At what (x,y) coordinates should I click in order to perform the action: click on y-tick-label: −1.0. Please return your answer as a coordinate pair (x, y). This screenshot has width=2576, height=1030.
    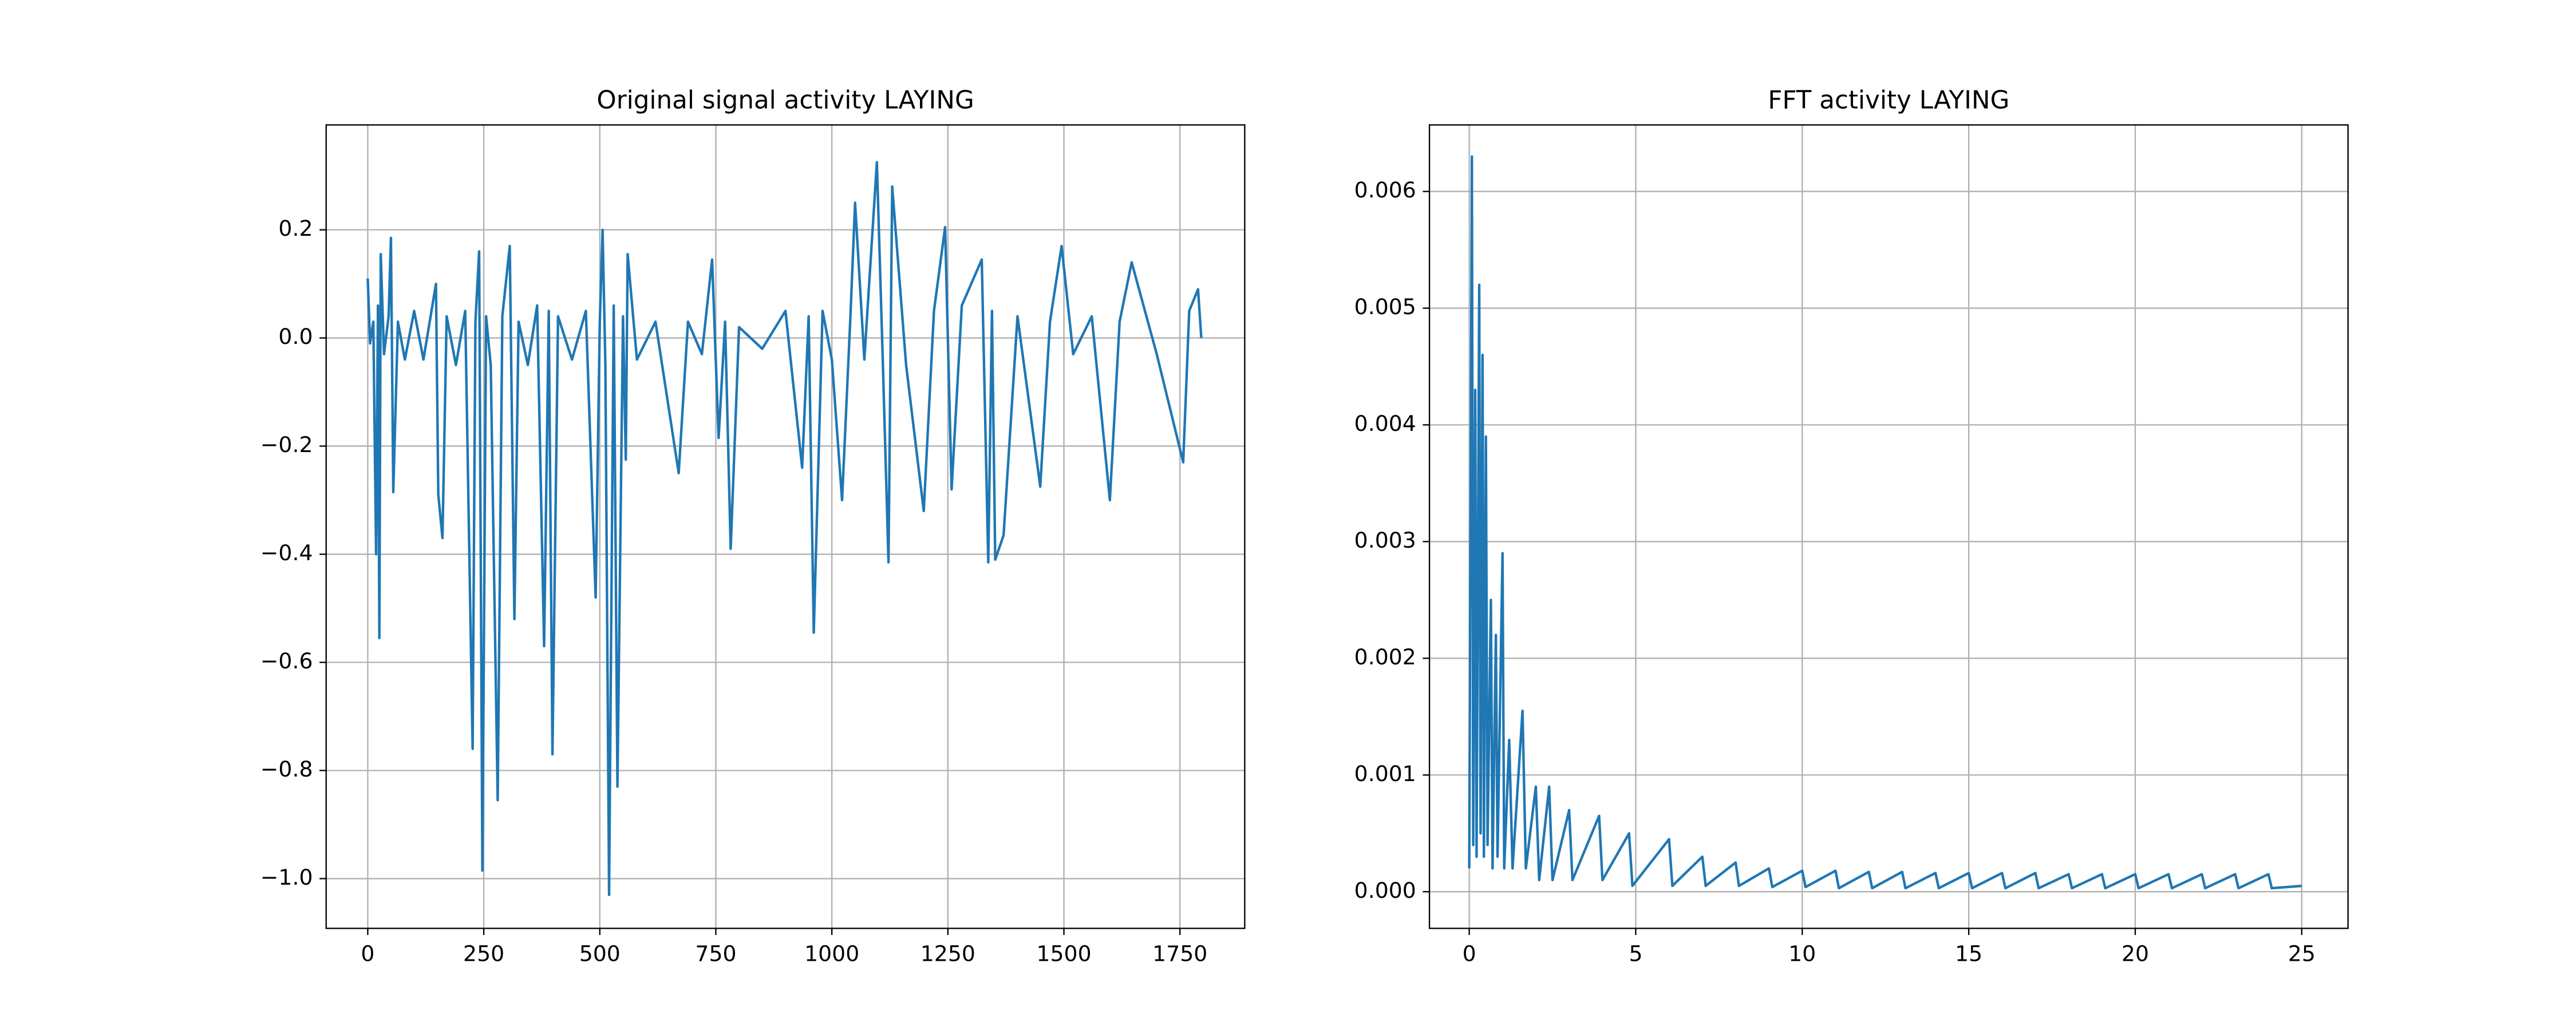
    Looking at the image, I should click on (286, 877).